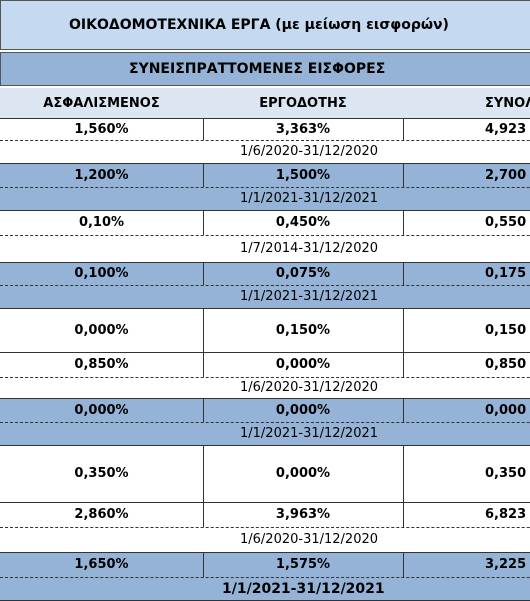  What do you see at coordinates (101, 175) in the screenshot?
I see `value-cell: 1,200%` at bounding box center [101, 175].